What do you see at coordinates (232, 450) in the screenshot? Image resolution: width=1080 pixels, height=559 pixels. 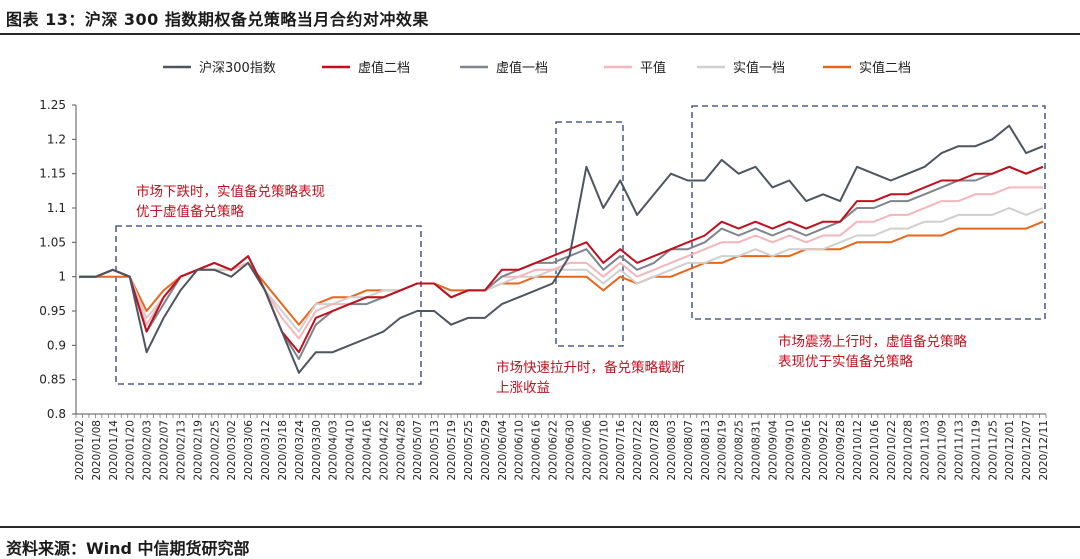 I see `x-tick-label: 2020/03/02` at bounding box center [232, 450].